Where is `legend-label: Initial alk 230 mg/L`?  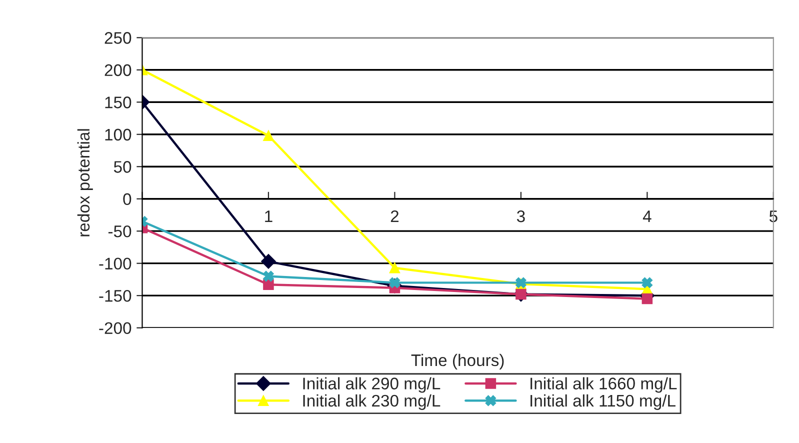
legend-label: Initial alk 230 mg/L is located at coordinates (371, 402).